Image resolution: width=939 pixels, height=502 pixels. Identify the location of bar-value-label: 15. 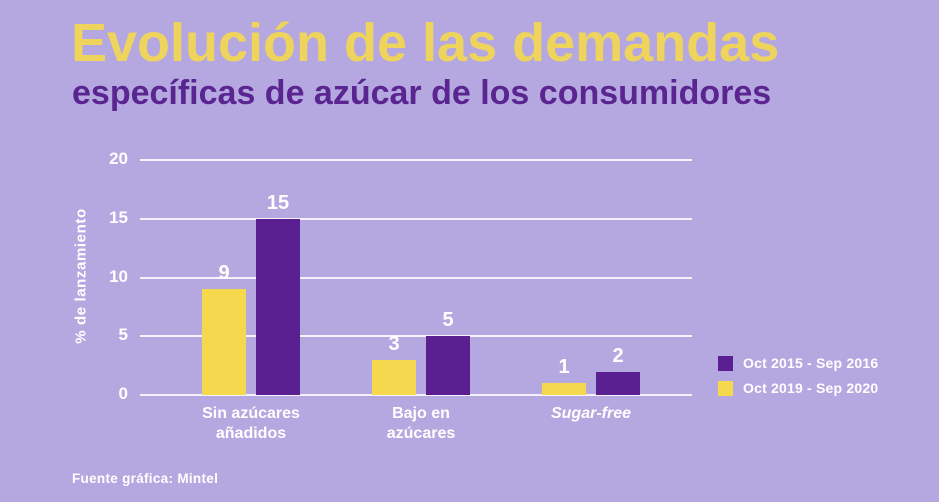
(278, 202).